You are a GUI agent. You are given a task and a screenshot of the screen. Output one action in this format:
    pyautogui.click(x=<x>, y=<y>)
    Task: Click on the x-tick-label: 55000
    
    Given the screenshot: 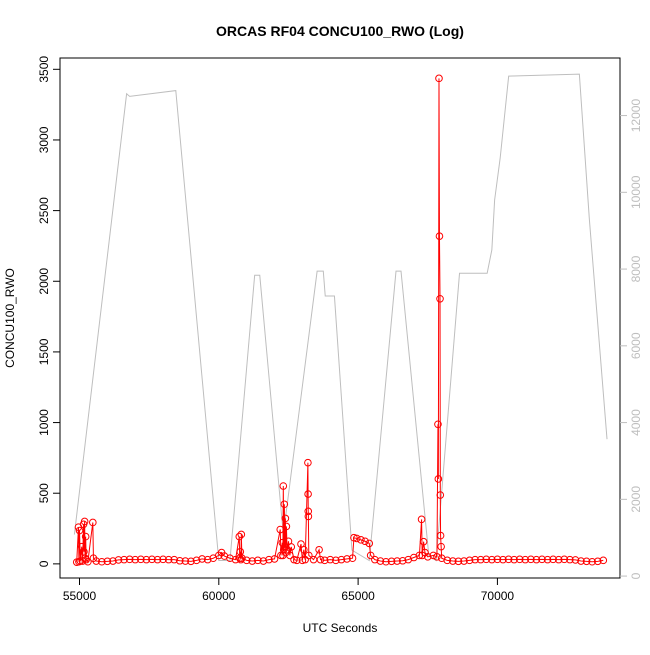 What is the action you would take?
    pyautogui.click(x=80, y=596)
    